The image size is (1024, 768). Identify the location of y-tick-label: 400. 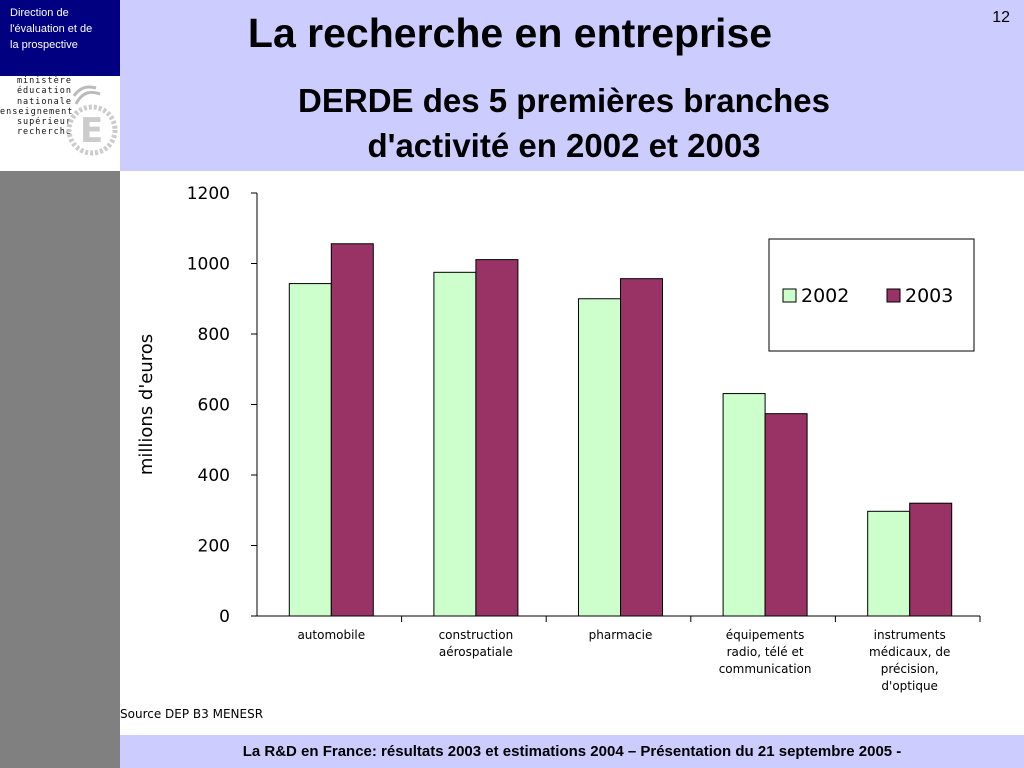
(214, 476).